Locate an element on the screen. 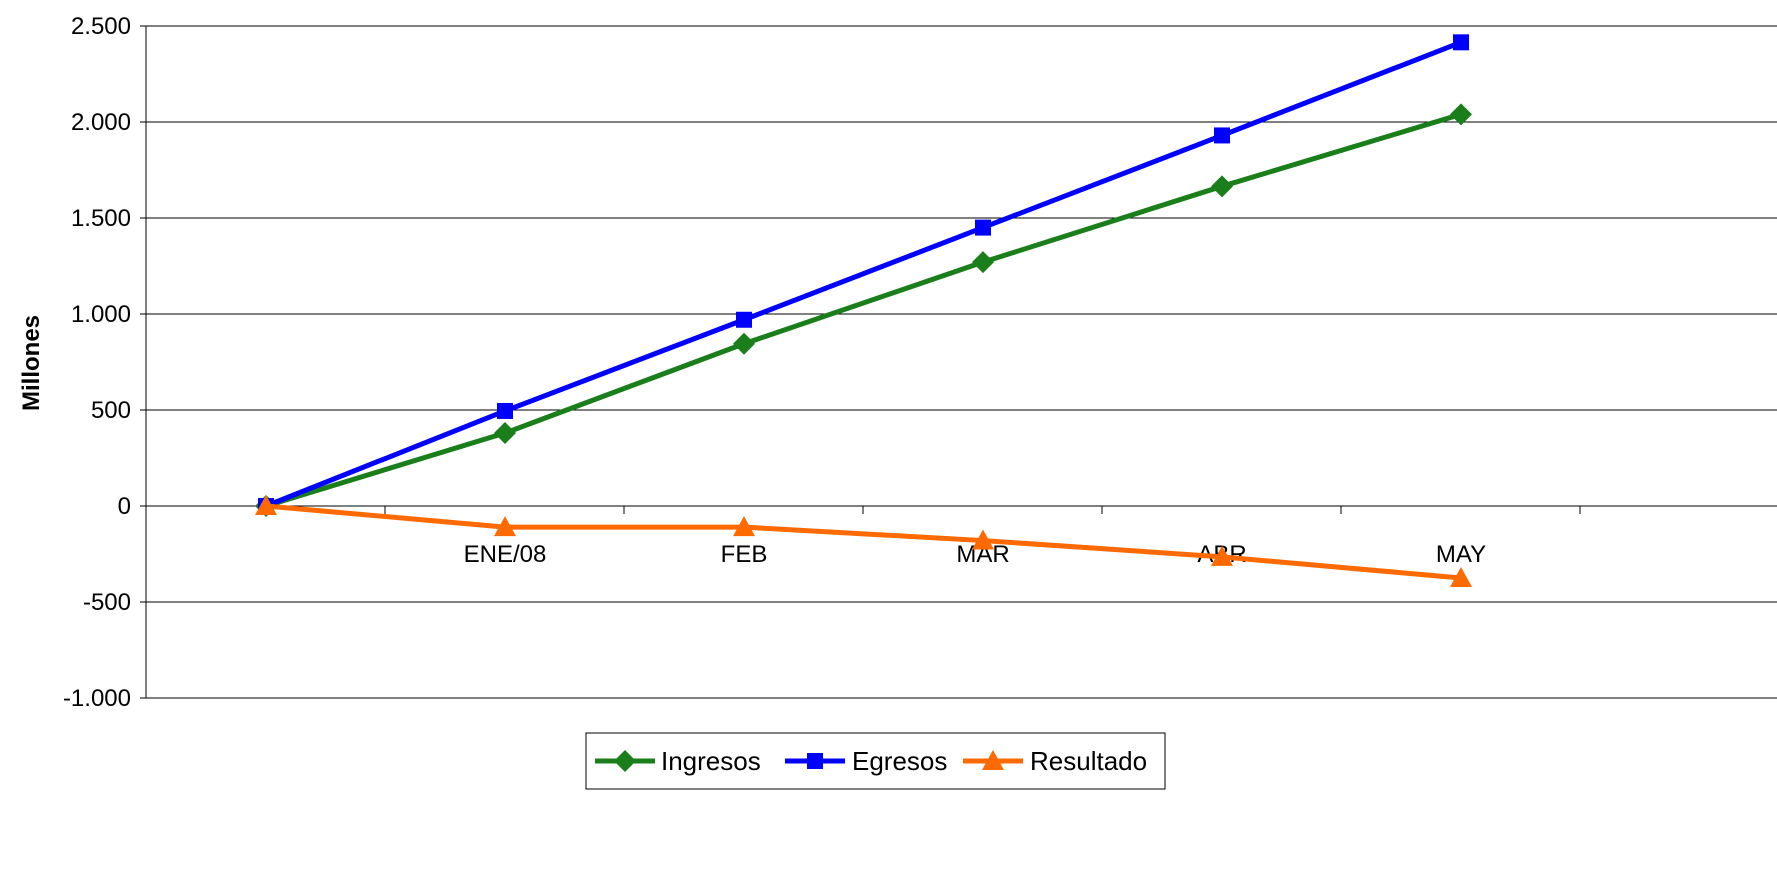  series-resultado is located at coordinates (863, 541).